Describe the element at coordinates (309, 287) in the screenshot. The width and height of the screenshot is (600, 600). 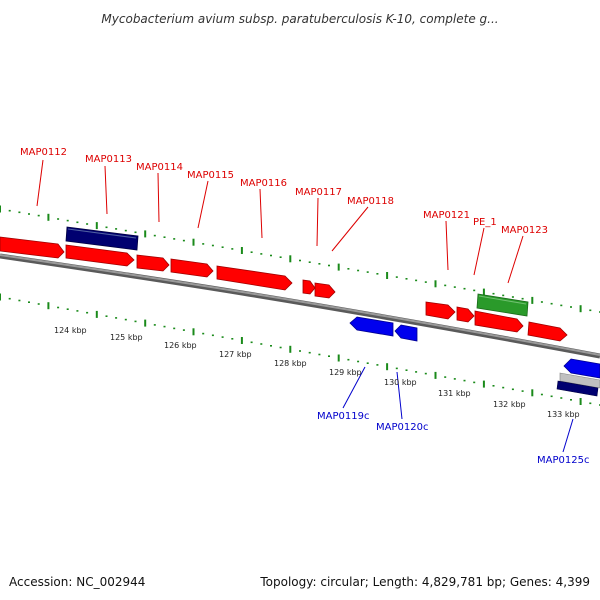
I see `gene-arrow-map0117` at that location.